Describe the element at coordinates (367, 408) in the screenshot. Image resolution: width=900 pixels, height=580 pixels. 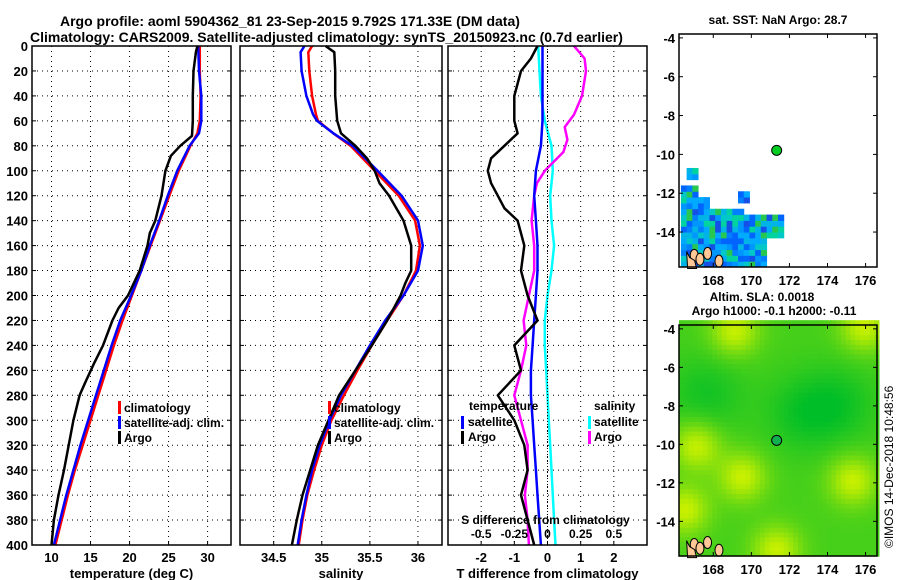
I see `legend-label-climatology: climatology` at that location.